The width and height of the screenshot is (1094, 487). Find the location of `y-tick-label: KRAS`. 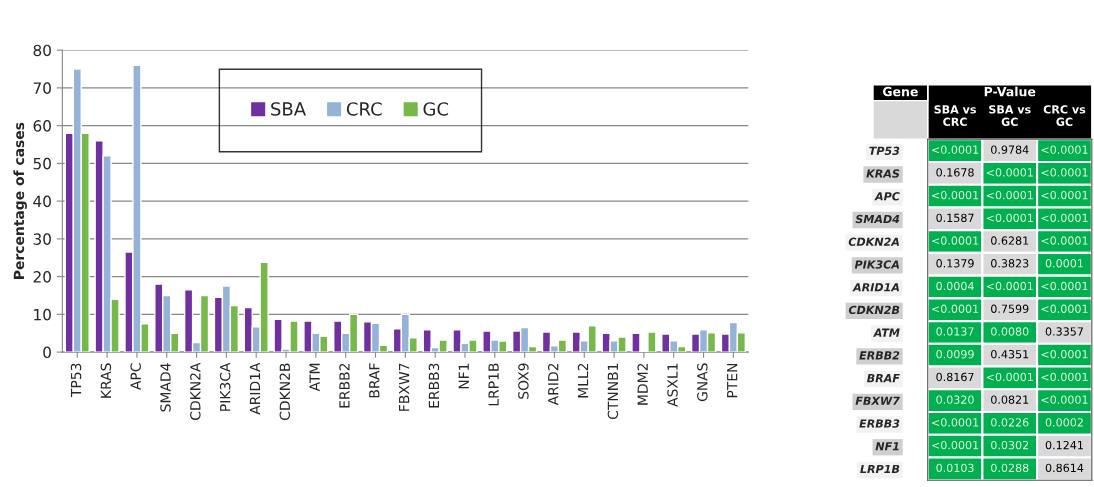

y-tick-label: KRAS is located at coordinates (883, 173).